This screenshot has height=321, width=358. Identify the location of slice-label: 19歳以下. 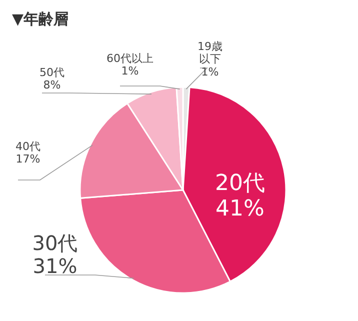
(210, 53).